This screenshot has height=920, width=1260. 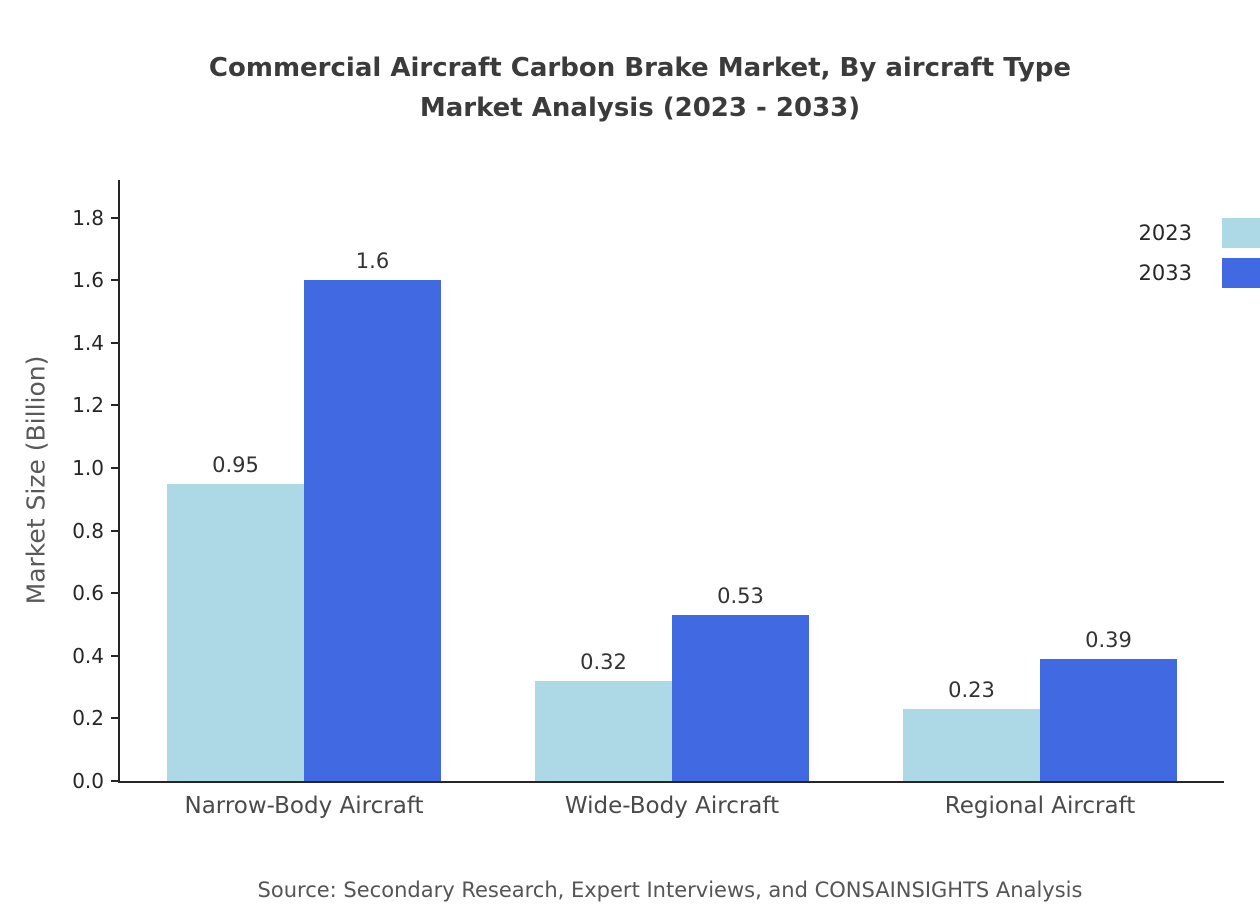 I want to click on y-tick-label: 0.6, so click(x=88, y=593).